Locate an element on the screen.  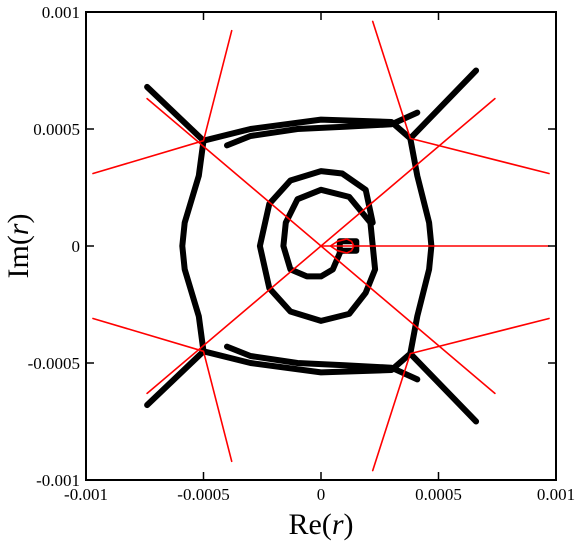
y-tick-label: 0 is located at coordinates (76, 246).